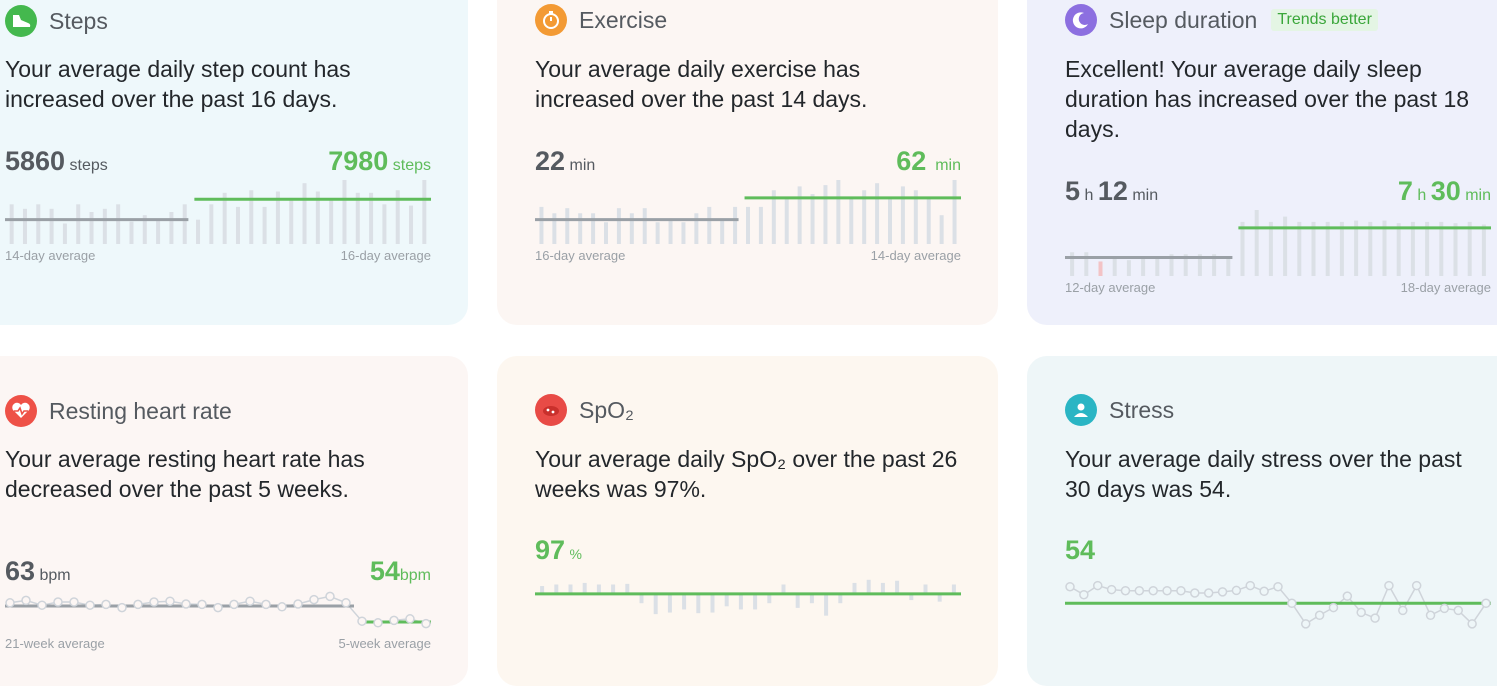  I want to click on steps-header: Steps, so click(56, 21).